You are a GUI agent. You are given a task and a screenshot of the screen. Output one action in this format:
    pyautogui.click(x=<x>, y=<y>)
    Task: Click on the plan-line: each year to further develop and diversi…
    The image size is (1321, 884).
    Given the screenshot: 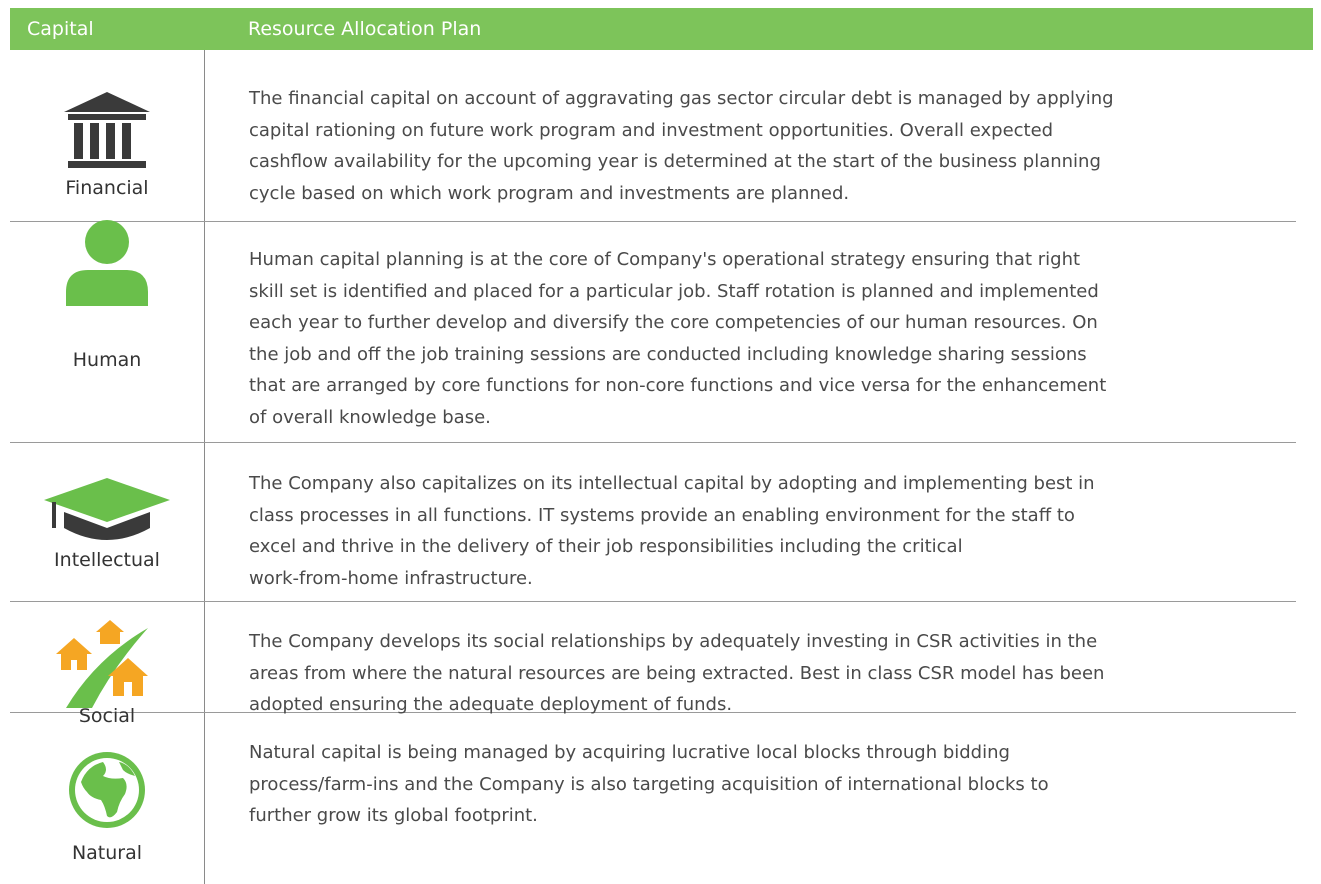 What is the action you would take?
    pyautogui.click(x=673, y=323)
    